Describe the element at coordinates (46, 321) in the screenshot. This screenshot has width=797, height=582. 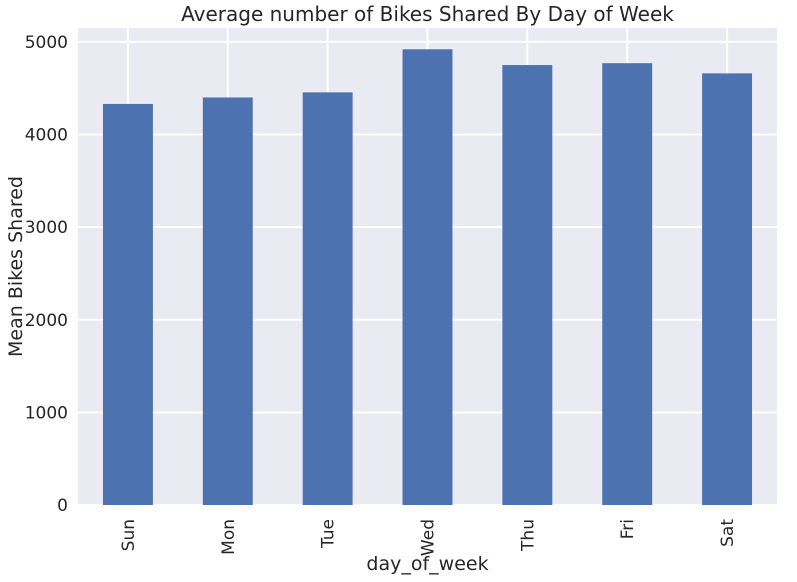
I see `y-tick-label: 2000` at that location.